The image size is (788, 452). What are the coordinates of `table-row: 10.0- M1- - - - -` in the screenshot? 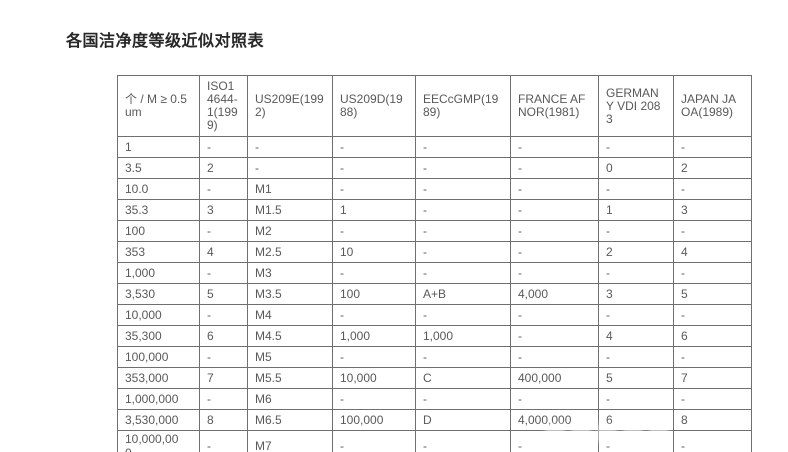 It's located at (434, 189).